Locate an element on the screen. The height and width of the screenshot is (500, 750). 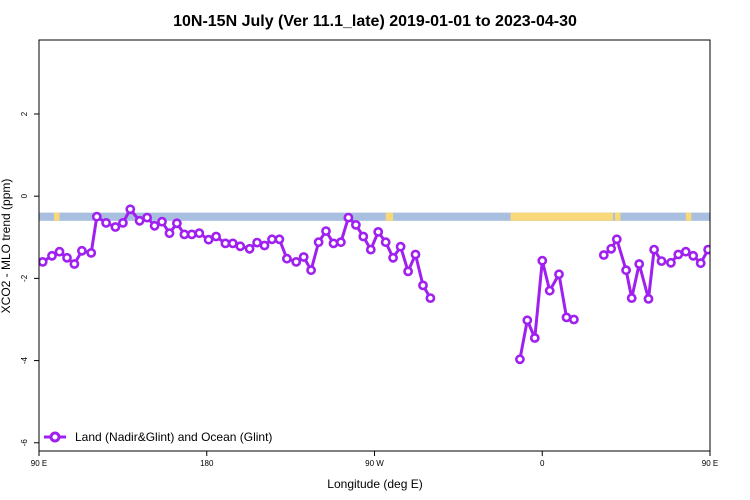
y-tick-label: 0 is located at coordinates (24, 195).